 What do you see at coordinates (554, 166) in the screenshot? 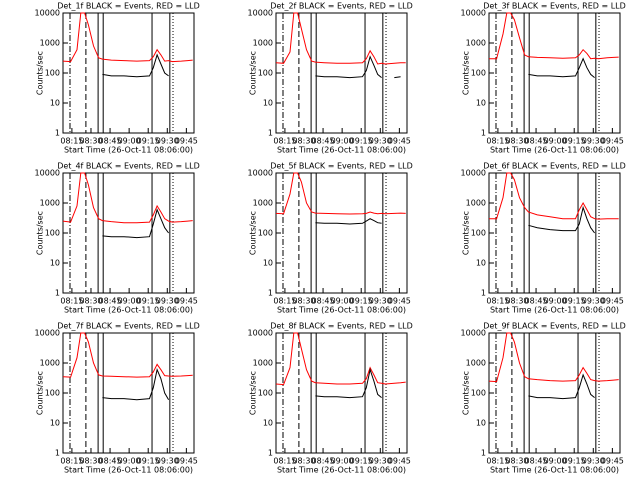
I see `chart-title: Det_6f BLACK = Events, RED = LLD` at bounding box center [554, 166].